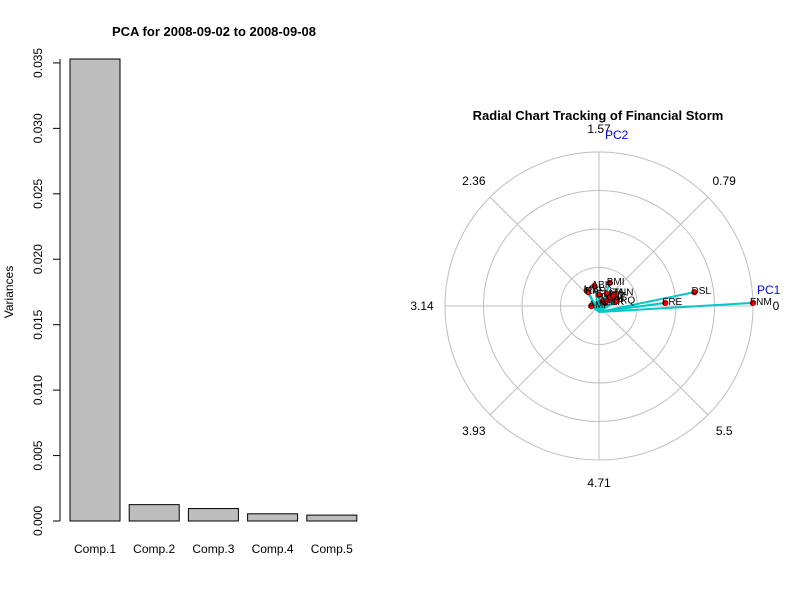  Describe the element at coordinates (45, 292) in the screenshot. I see `y-axis-ticks: 0.000 0.005 0.010 0.015 0.020 0.025 0.030 0.035` at that location.